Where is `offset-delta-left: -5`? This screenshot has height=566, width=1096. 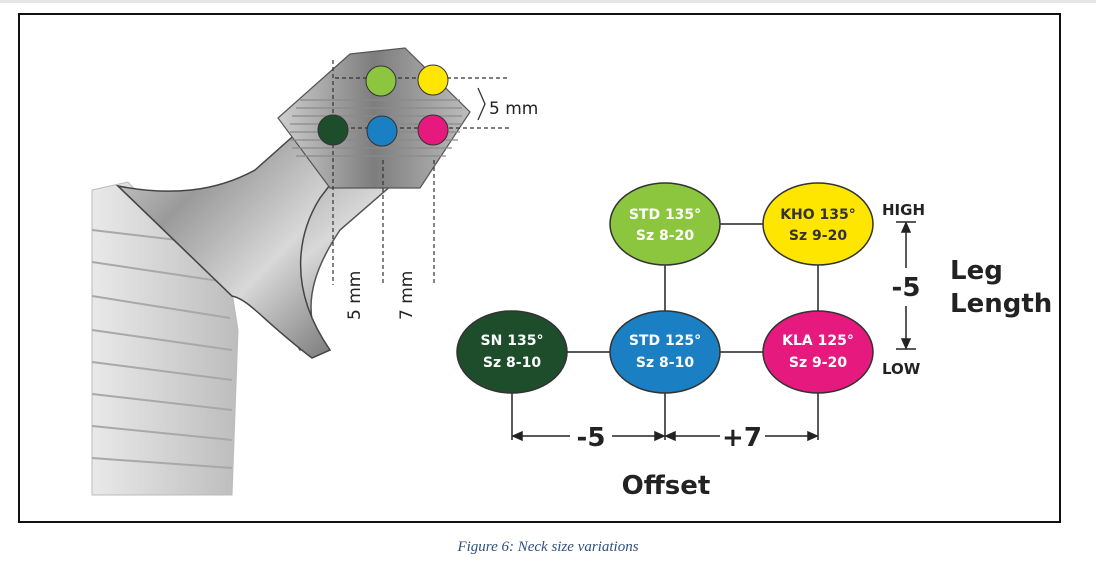 offset-delta-left: -5 is located at coordinates (591, 438).